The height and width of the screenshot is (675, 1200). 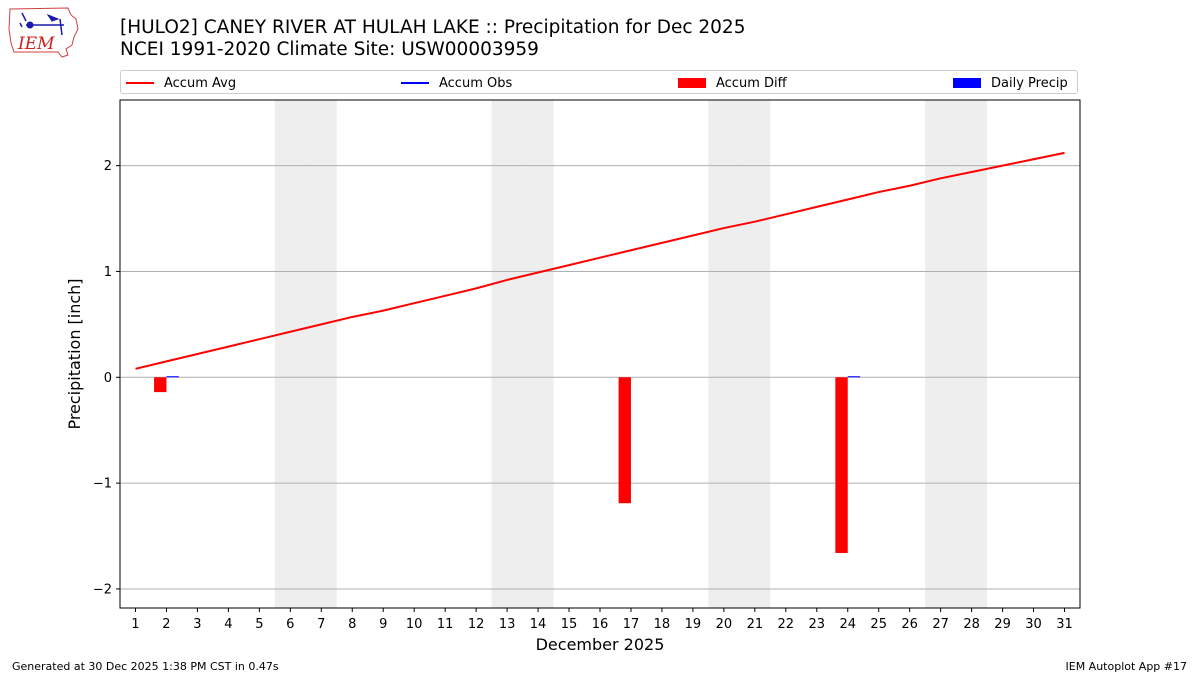 I want to click on y-axis-label: Precipitation [inch], so click(x=74, y=353).